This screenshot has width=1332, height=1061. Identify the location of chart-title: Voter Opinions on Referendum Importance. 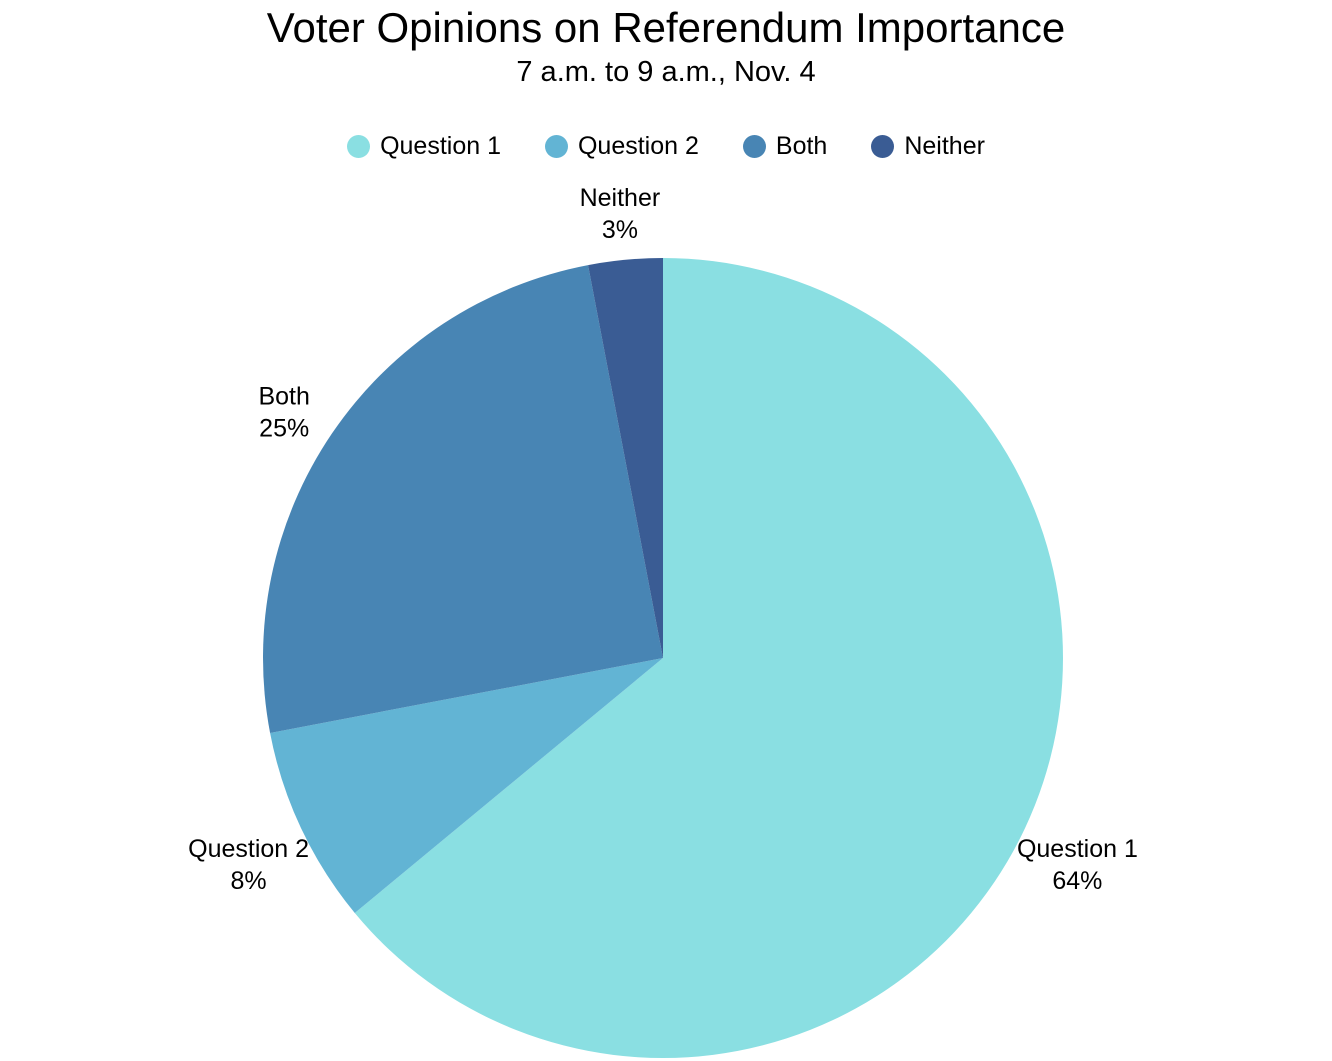
(666, 27).